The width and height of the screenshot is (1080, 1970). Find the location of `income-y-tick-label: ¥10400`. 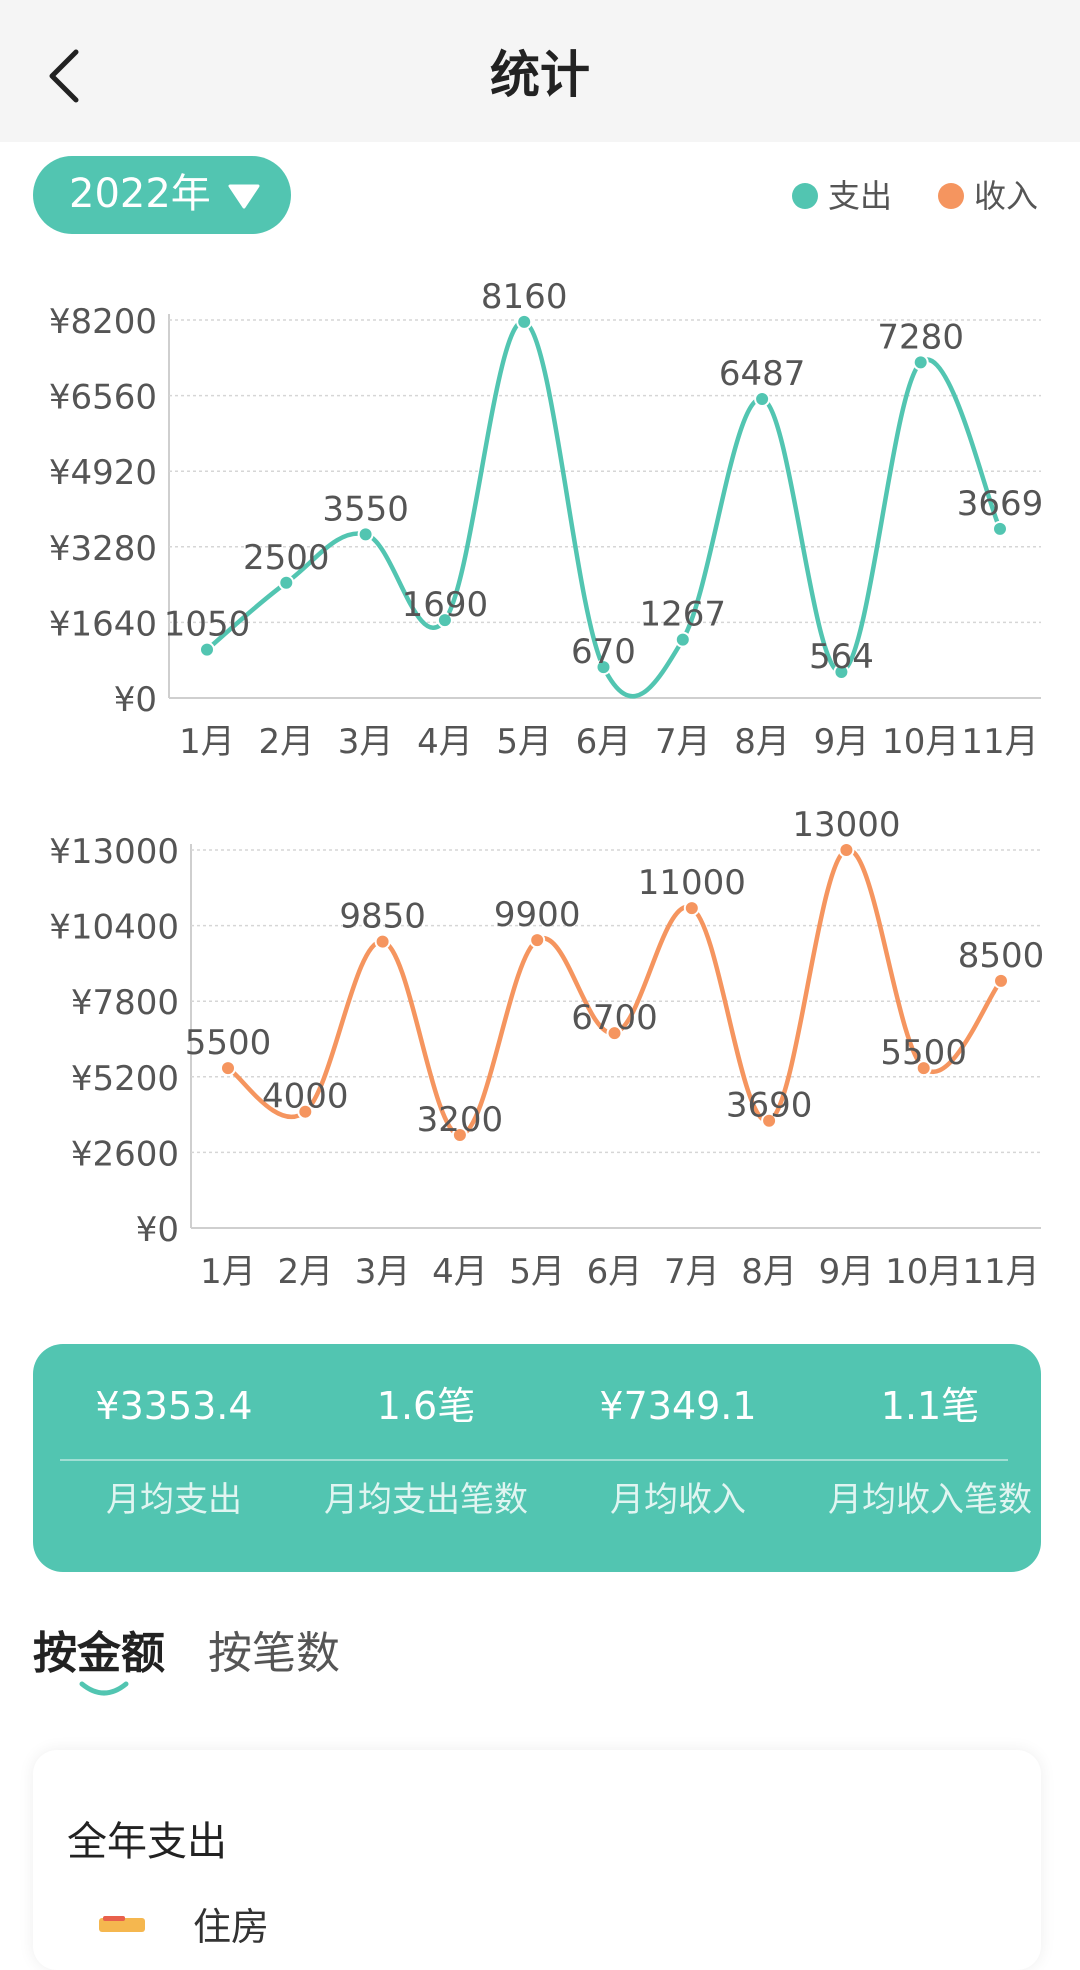

income-y-tick-label: ¥10400 is located at coordinates (114, 928).